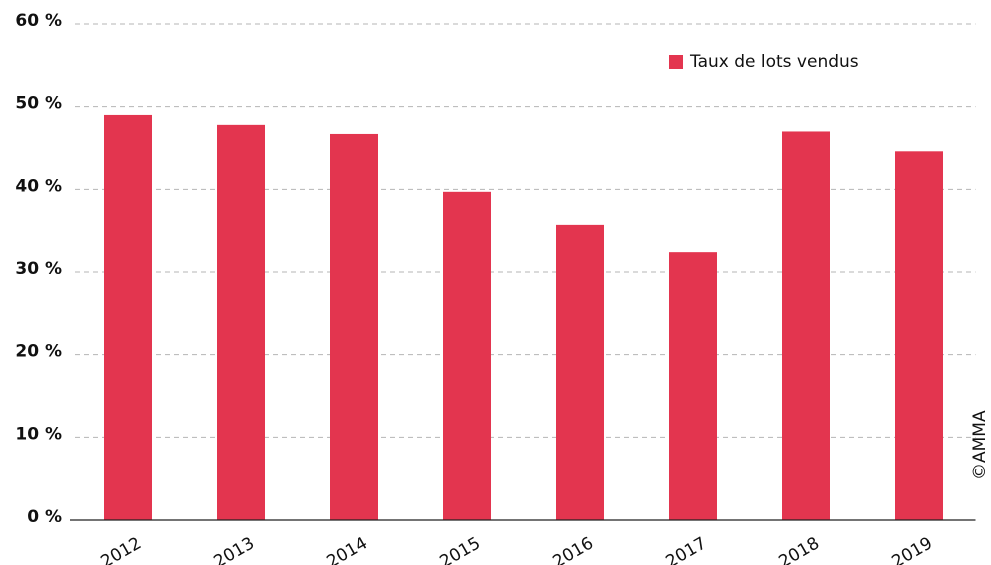 This screenshot has height=565, width=991. Describe the element at coordinates (121, 549) in the screenshot. I see `x-tick-label: 2012` at that location.